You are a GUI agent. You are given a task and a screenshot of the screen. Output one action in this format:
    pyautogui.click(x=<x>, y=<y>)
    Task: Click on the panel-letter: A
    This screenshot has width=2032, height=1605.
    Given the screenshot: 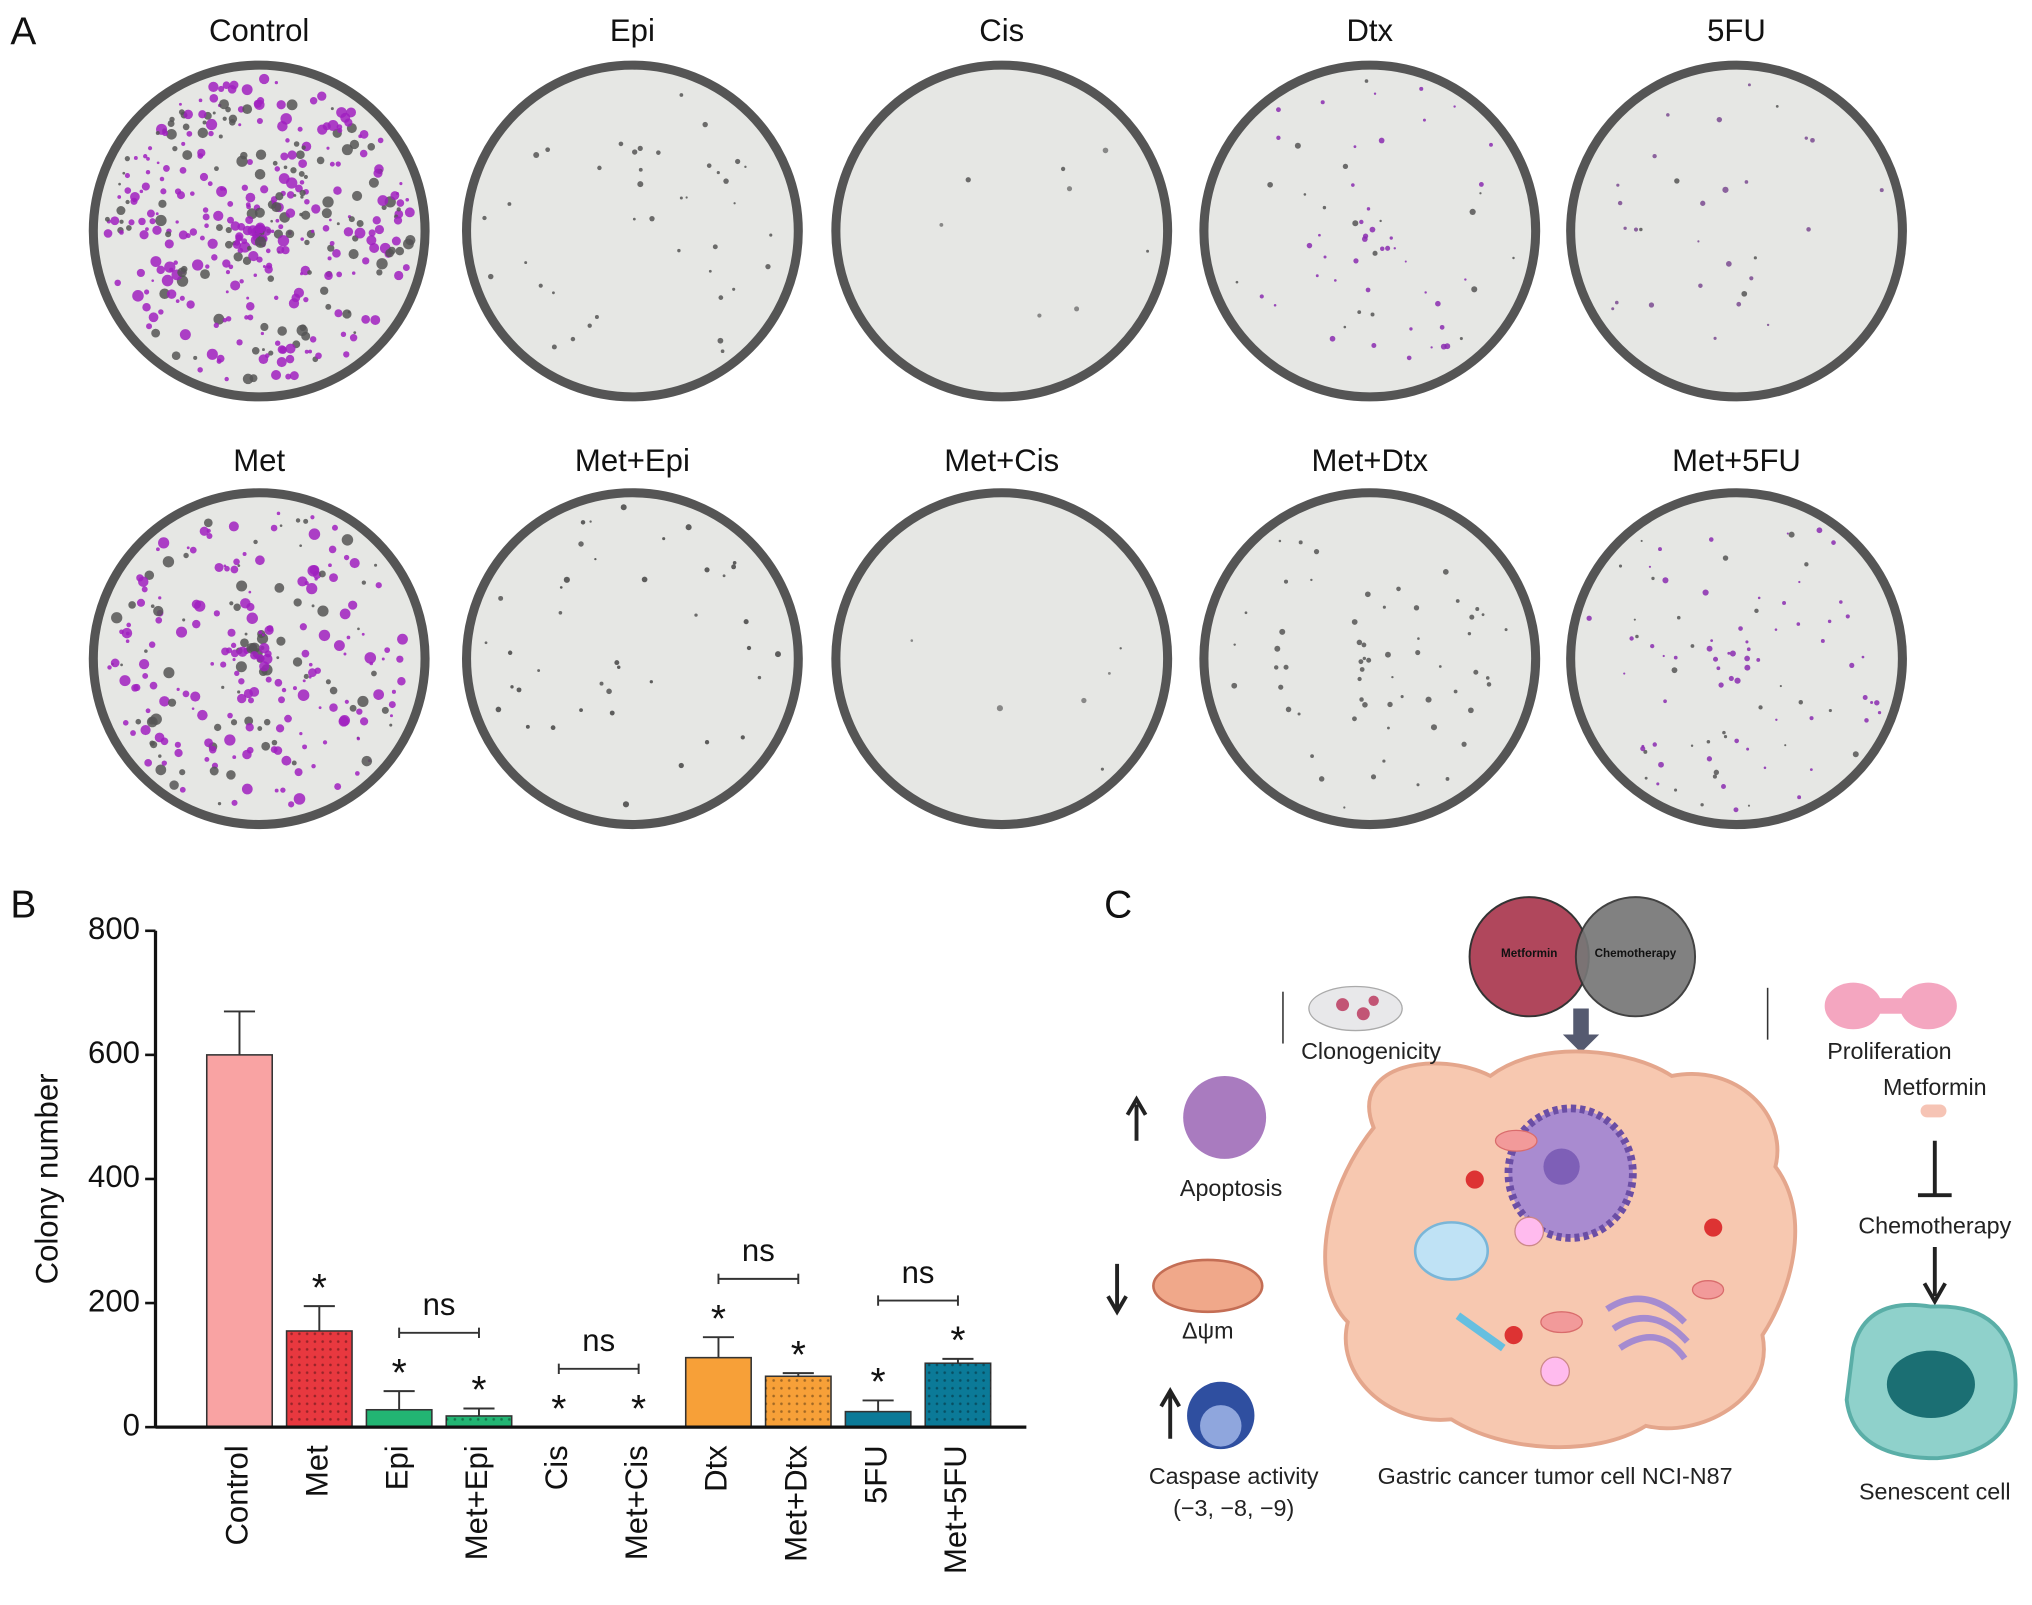 What is the action you would take?
    pyautogui.click(x=23, y=31)
    